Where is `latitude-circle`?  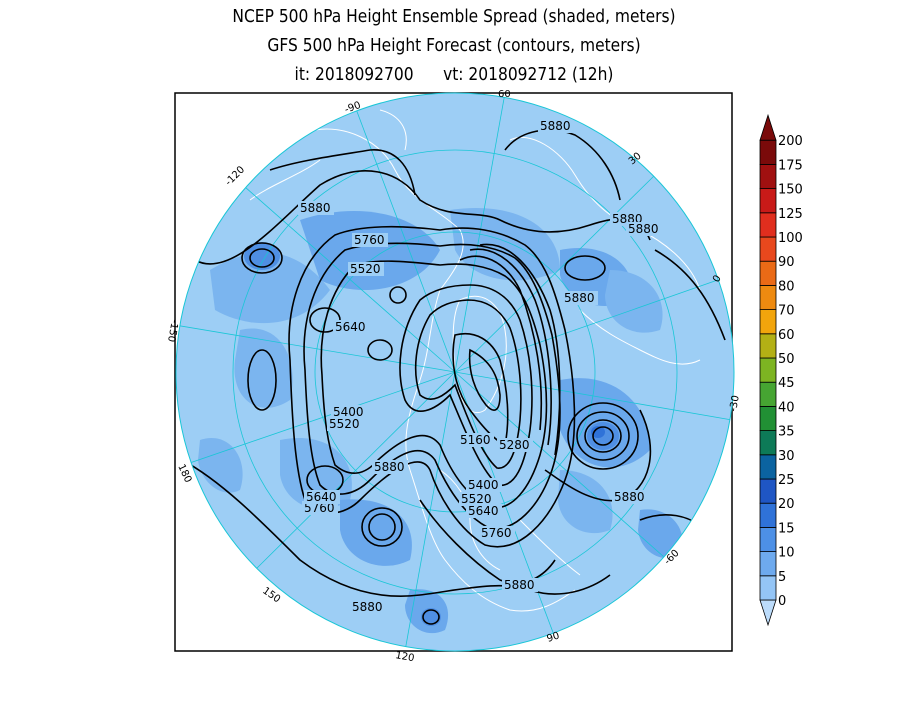 latitude-circle is located at coordinates (455, 372).